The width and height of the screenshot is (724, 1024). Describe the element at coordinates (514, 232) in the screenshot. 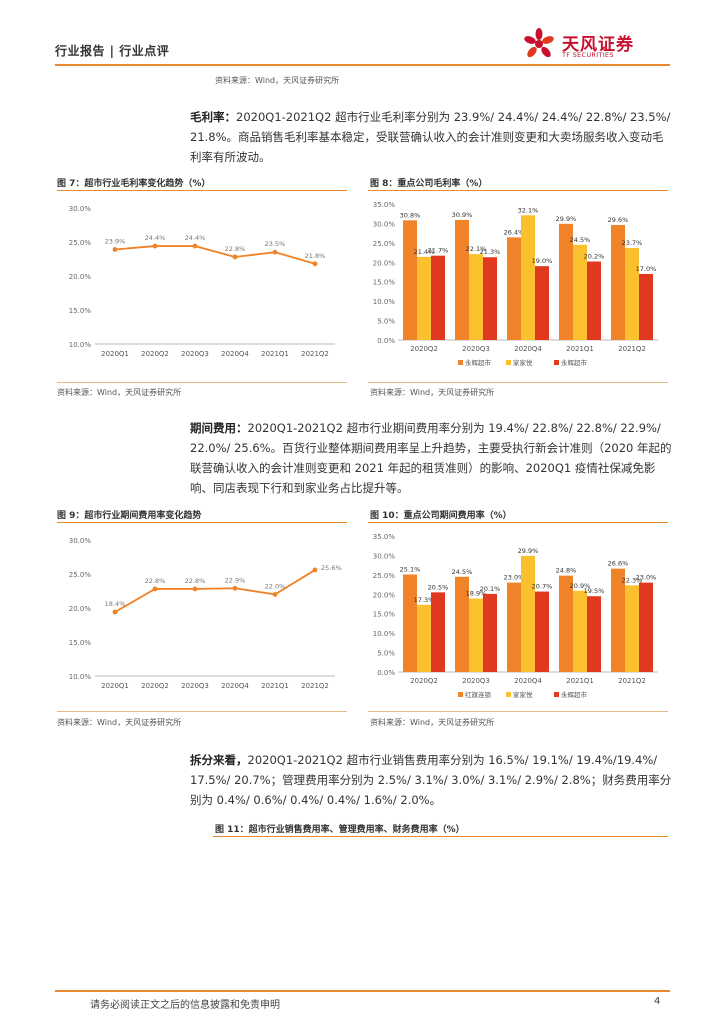

I see `bar-value-label: 26.4%` at that location.